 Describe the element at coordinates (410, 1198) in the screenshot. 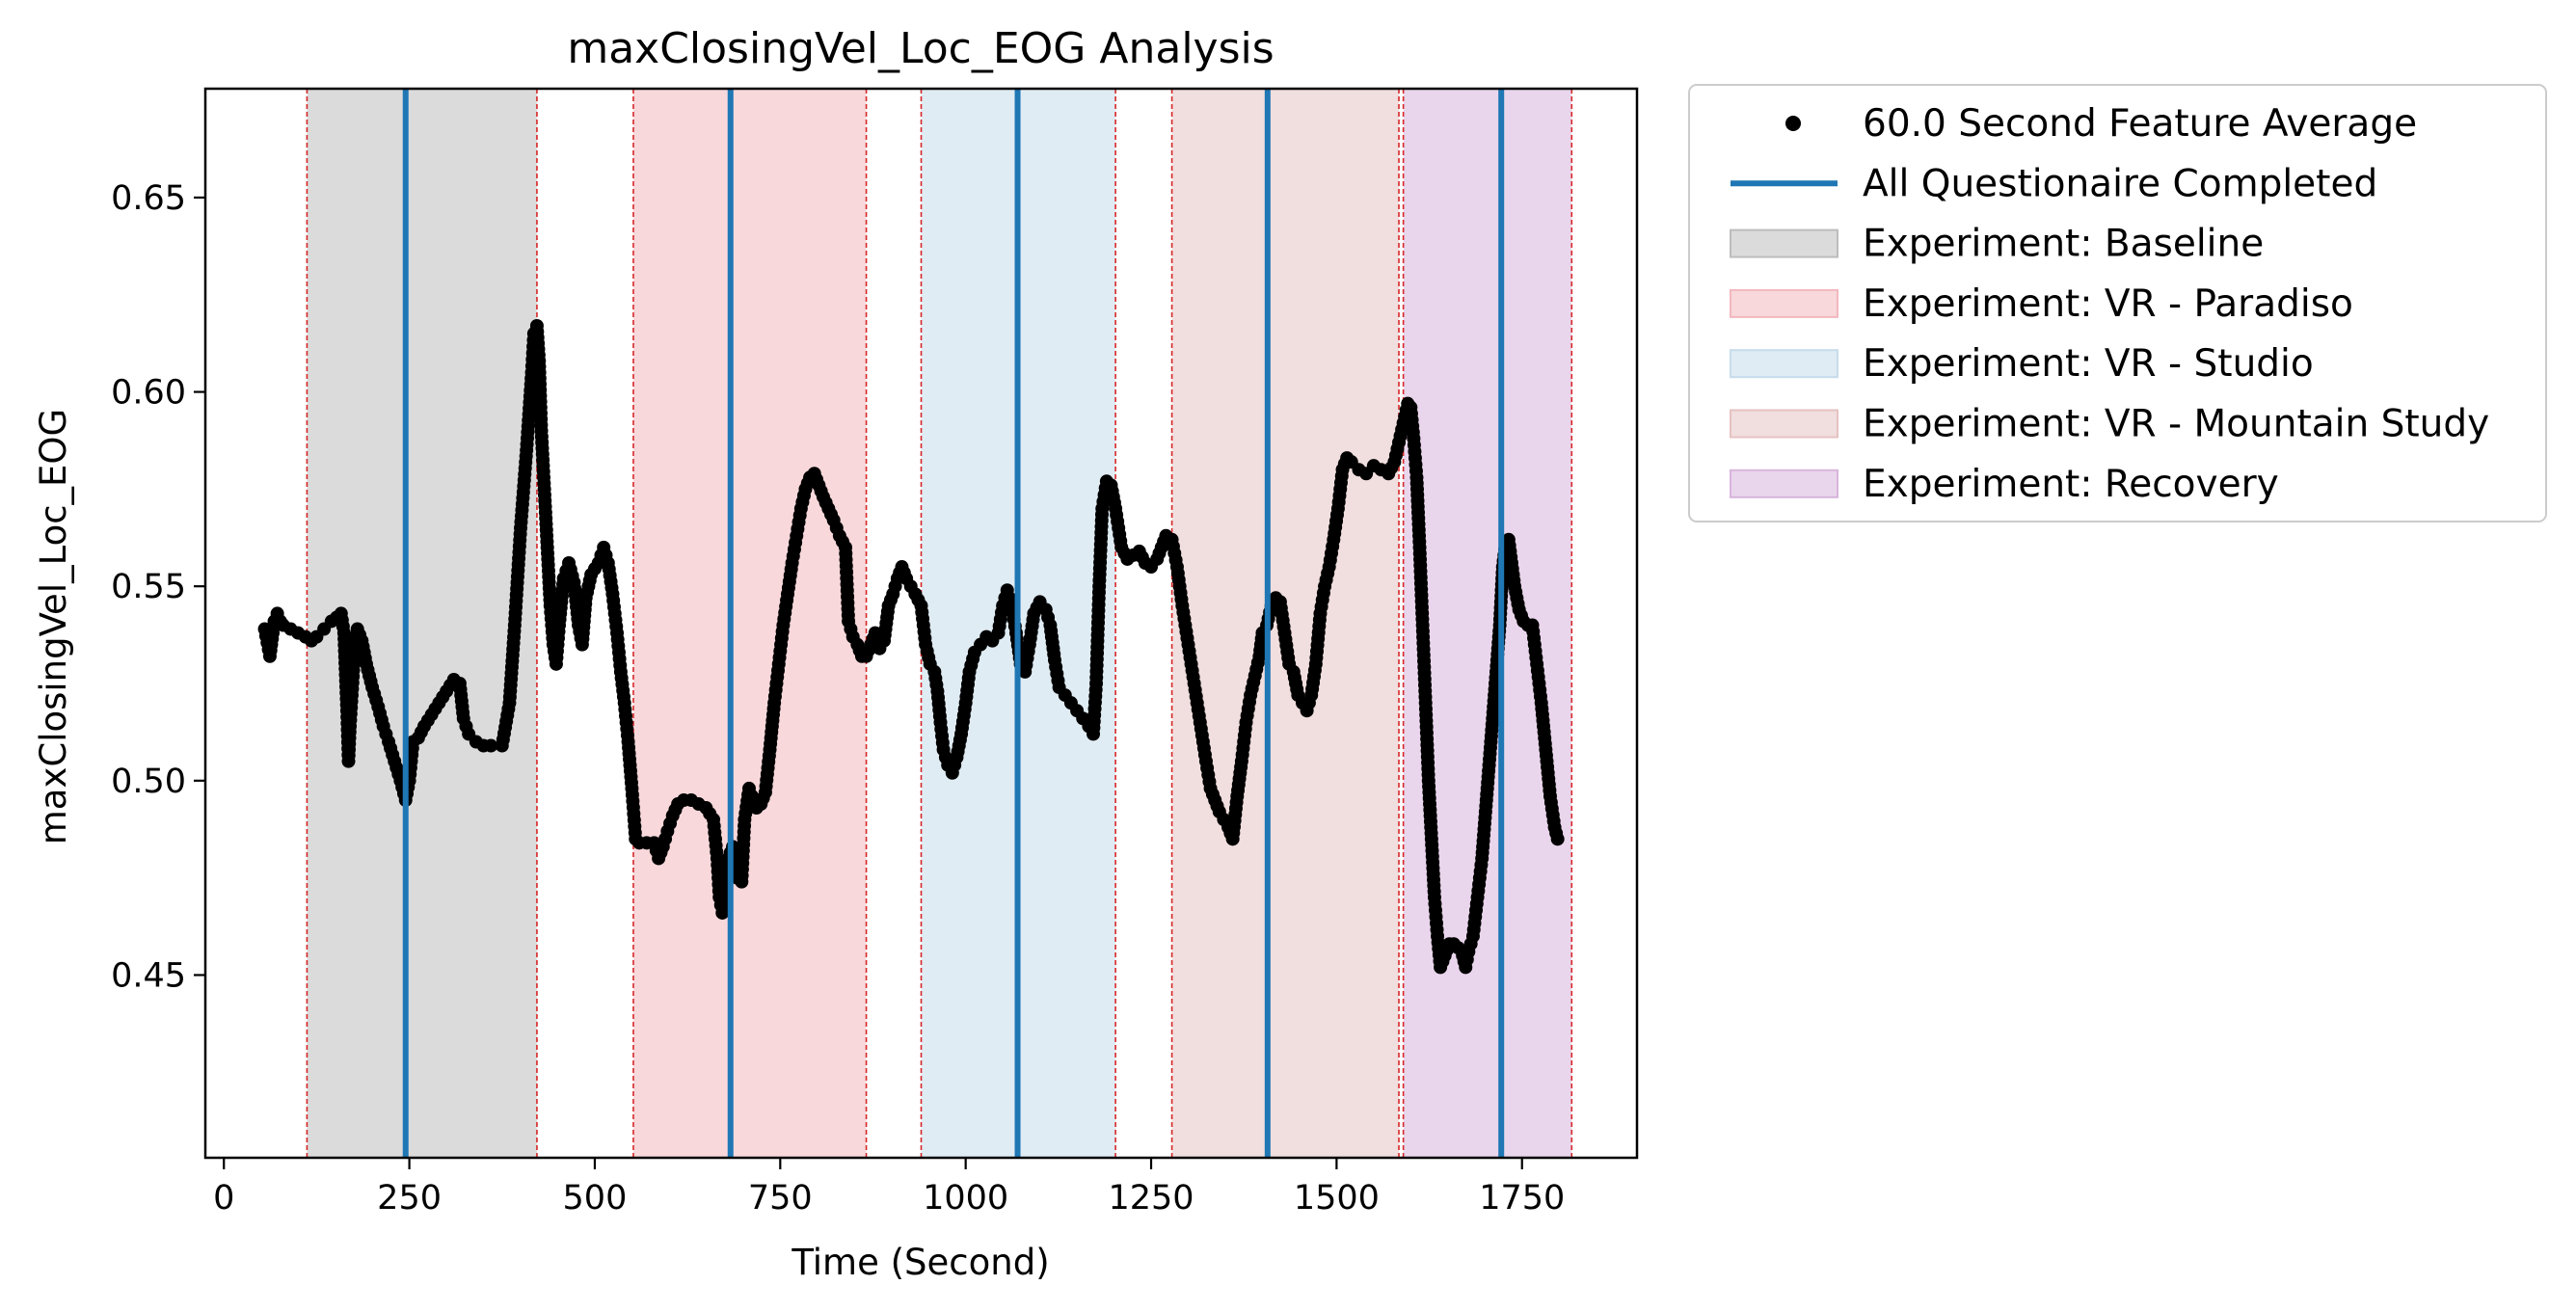

I see `x-tick-label: 250` at that location.